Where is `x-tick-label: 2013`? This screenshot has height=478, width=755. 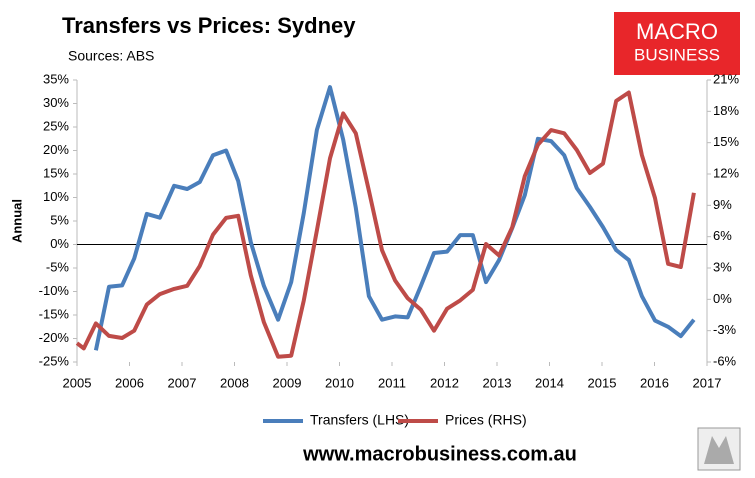 x-tick-label: 2013 is located at coordinates (497, 382).